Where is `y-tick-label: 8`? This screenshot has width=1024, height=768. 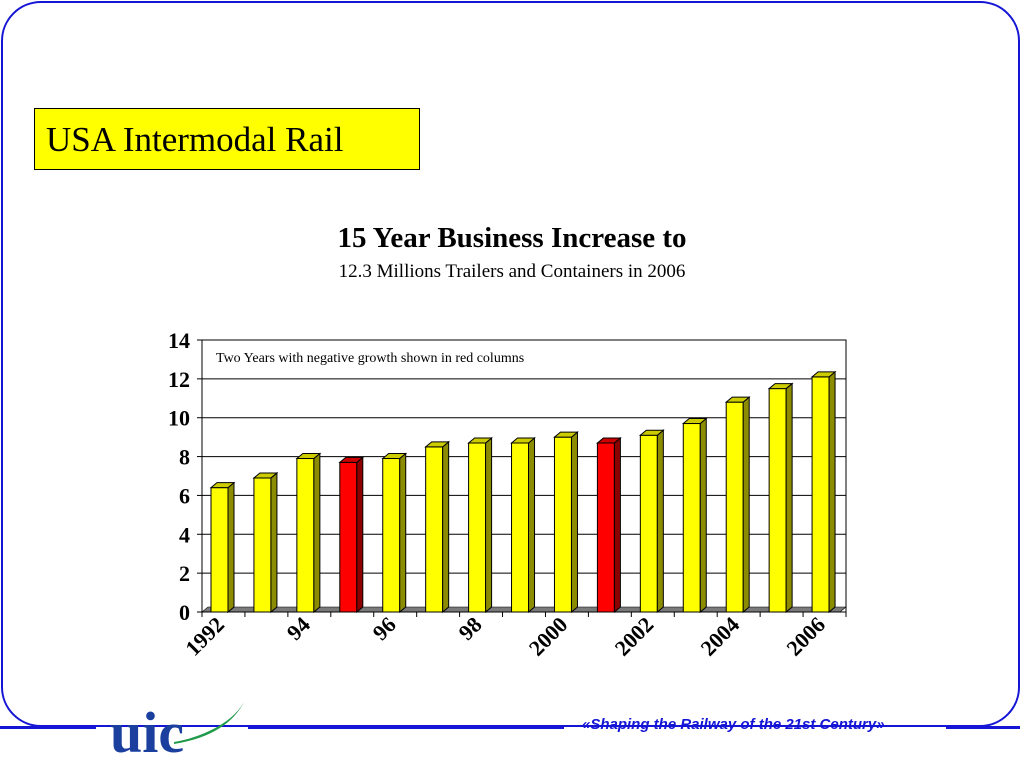
y-tick-label: 8 is located at coordinates (184, 457).